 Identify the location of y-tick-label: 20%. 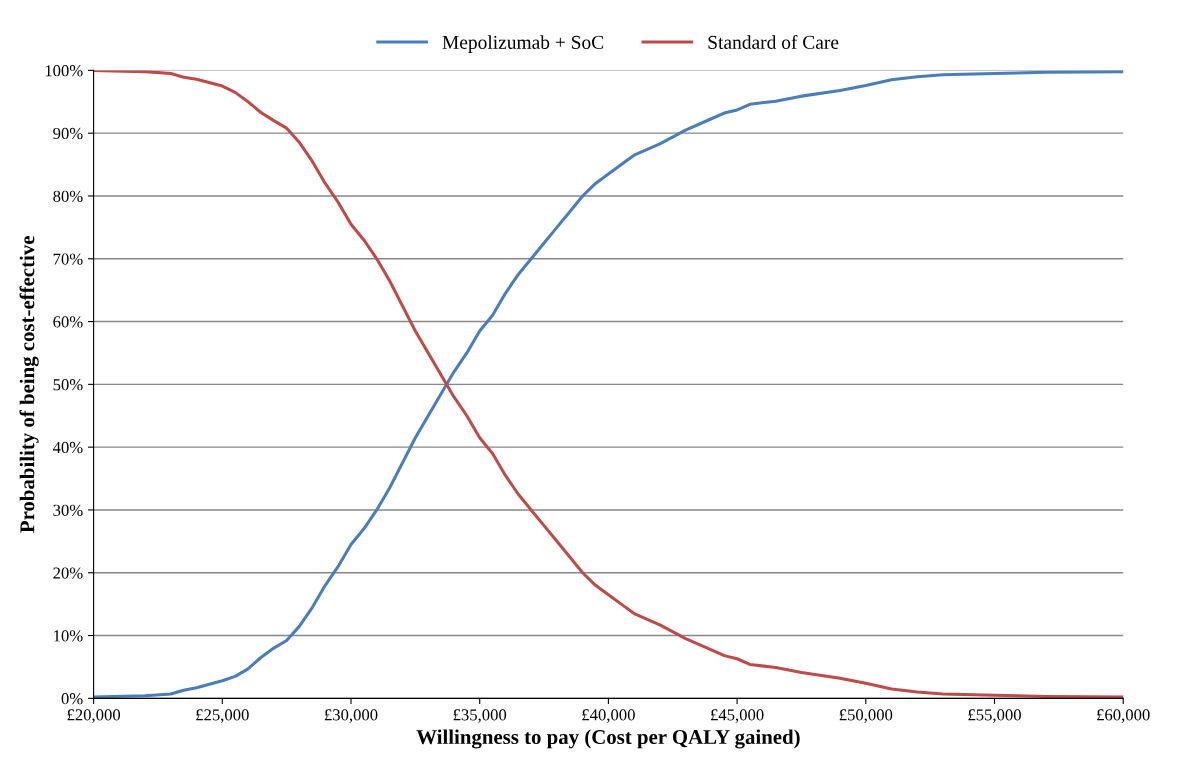
(68, 573).